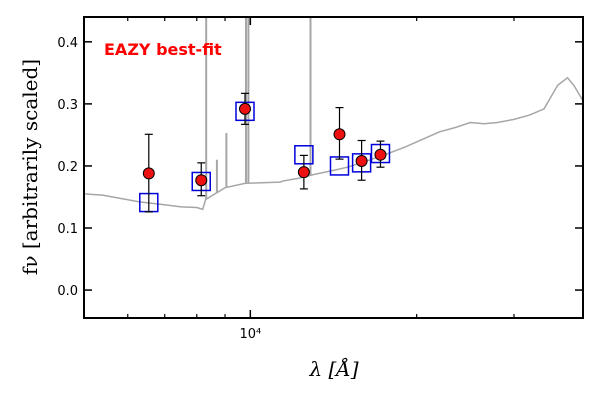 The width and height of the screenshot is (600, 400). What do you see at coordinates (67, 105) in the screenshot?
I see `y-tick-label: 0.3` at bounding box center [67, 105].